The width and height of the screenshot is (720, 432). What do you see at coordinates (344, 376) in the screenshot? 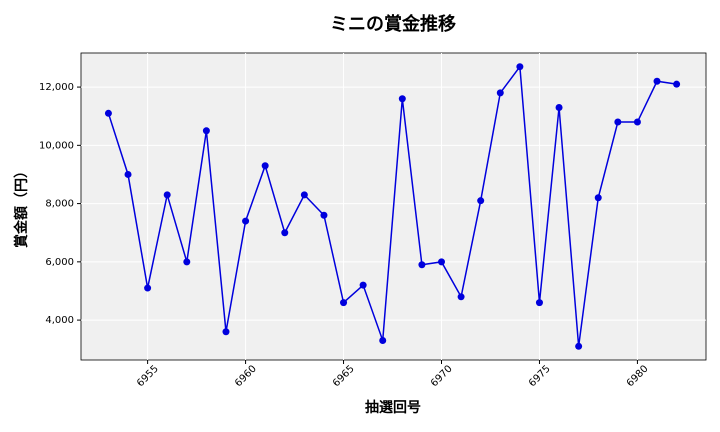
I see `x-tick-label: 6965` at bounding box center [344, 376].